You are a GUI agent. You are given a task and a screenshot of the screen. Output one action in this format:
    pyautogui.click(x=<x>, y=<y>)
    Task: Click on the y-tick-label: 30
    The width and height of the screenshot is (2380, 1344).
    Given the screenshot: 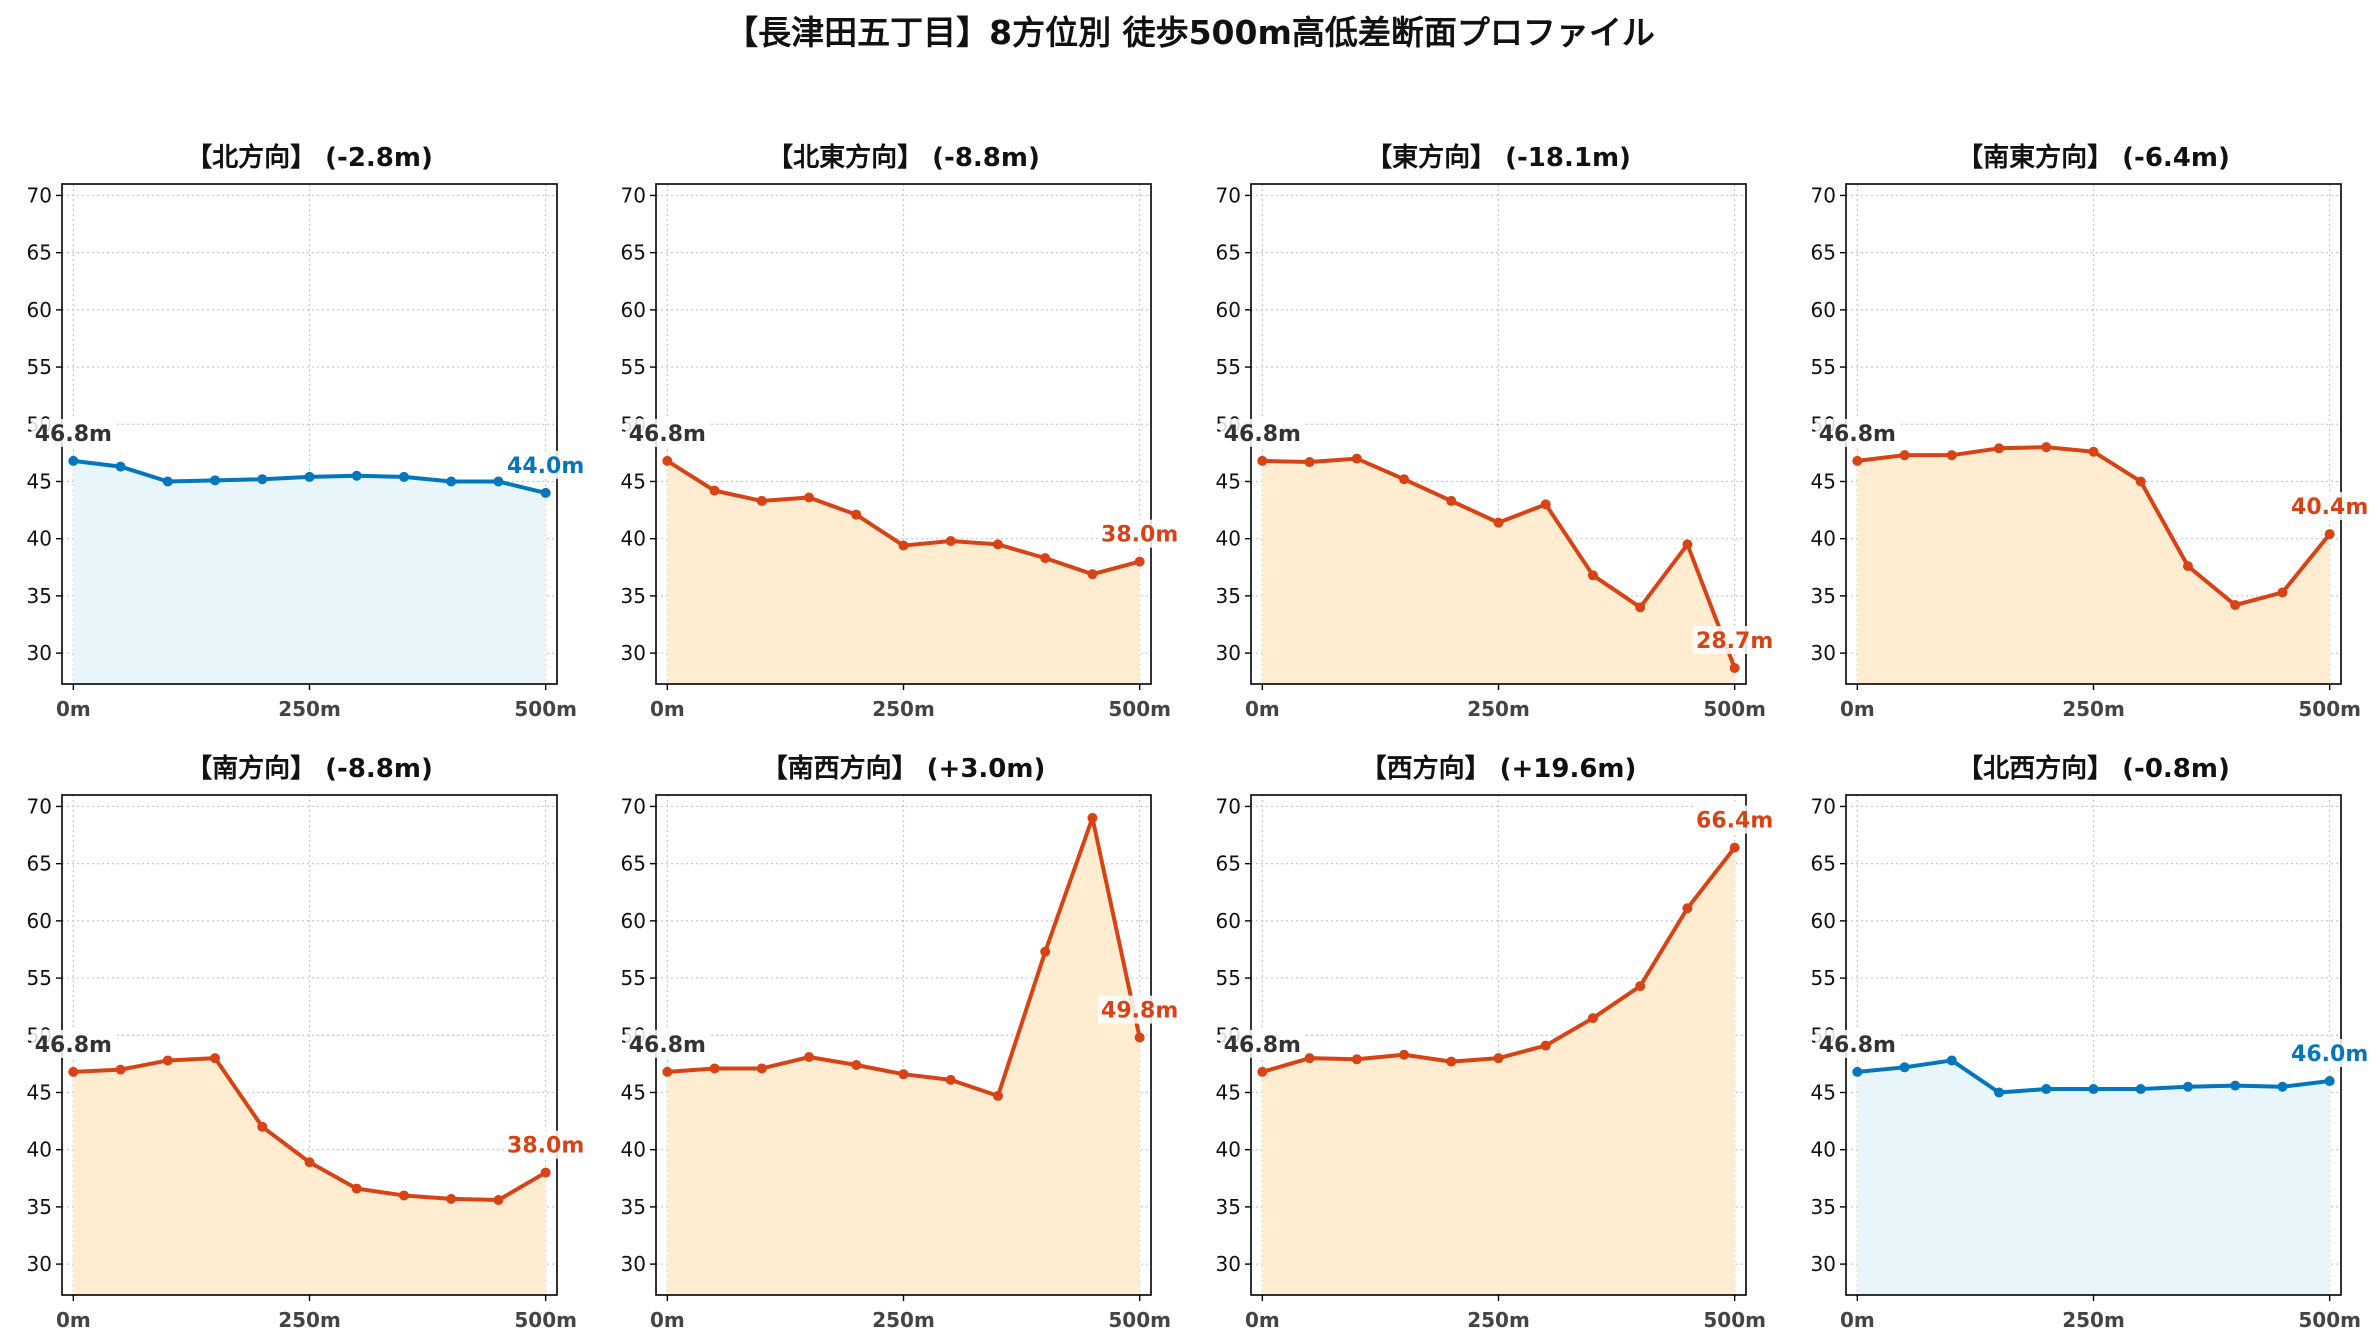 What is the action you would take?
    pyautogui.click(x=633, y=653)
    